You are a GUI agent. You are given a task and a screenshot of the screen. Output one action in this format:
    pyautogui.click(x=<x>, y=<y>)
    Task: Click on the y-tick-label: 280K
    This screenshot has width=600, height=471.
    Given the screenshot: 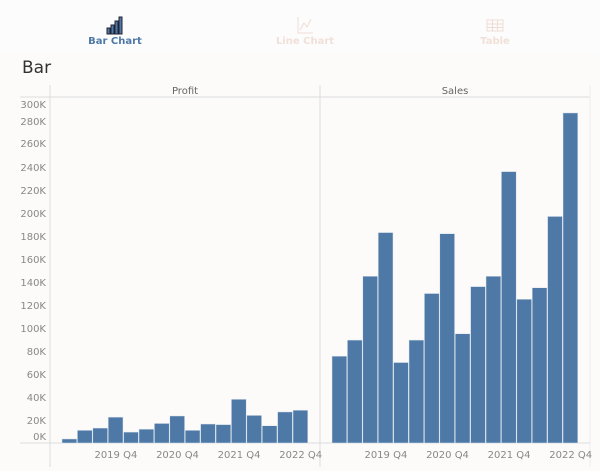 What is the action you would take?
    pyautogui.click(x=33, y=122)
    